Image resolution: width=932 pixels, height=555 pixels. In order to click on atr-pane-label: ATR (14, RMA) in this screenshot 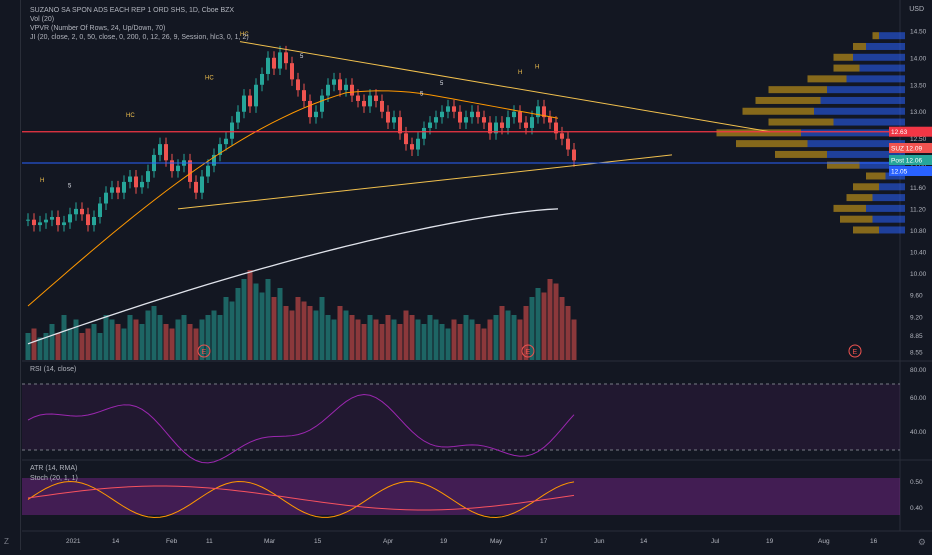, I will do `click(54, 468)`.